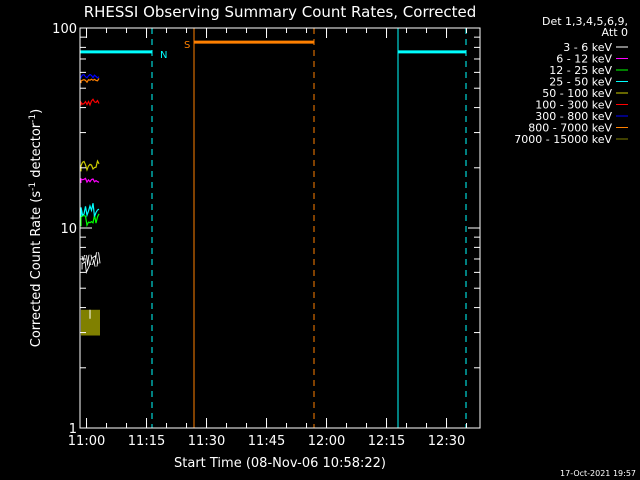 Image resolution: width=640 pixels, height=480 pixels. I want to click on footer-timestamp: 17-Oct-2021 19:57, so click(598, 473).